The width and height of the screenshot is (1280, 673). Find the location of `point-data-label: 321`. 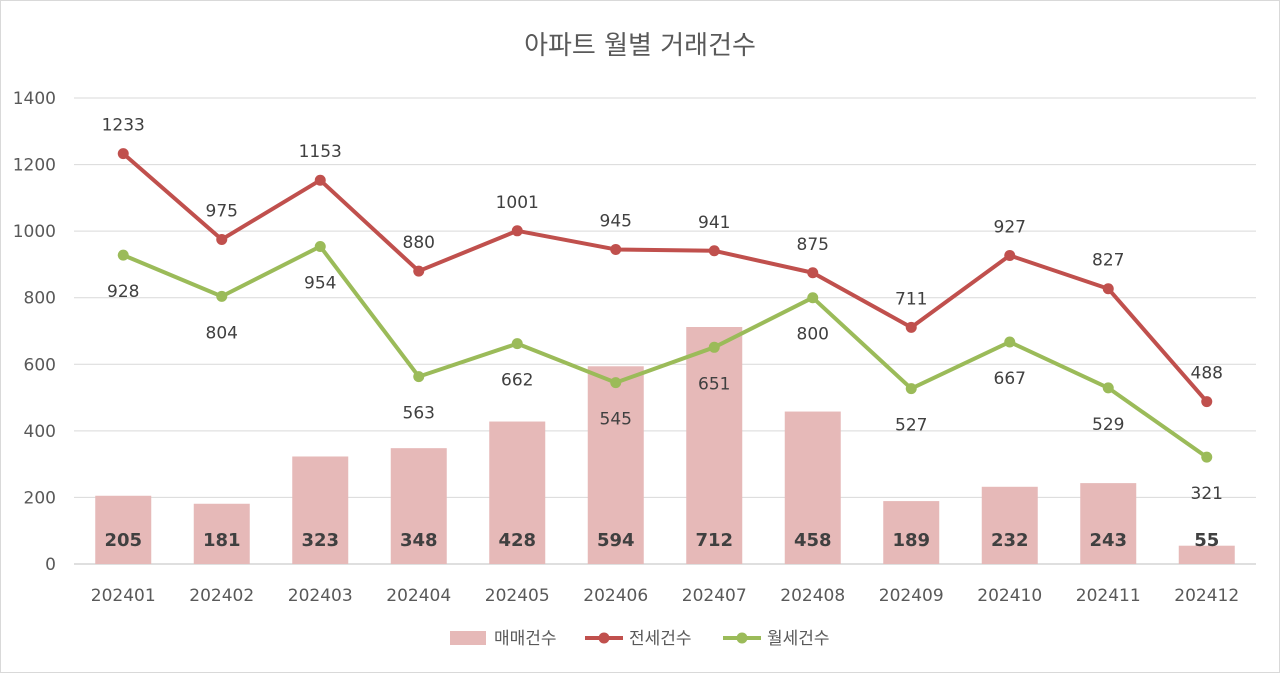

point-data-label: 321 is located at coordinates (1207, 494).